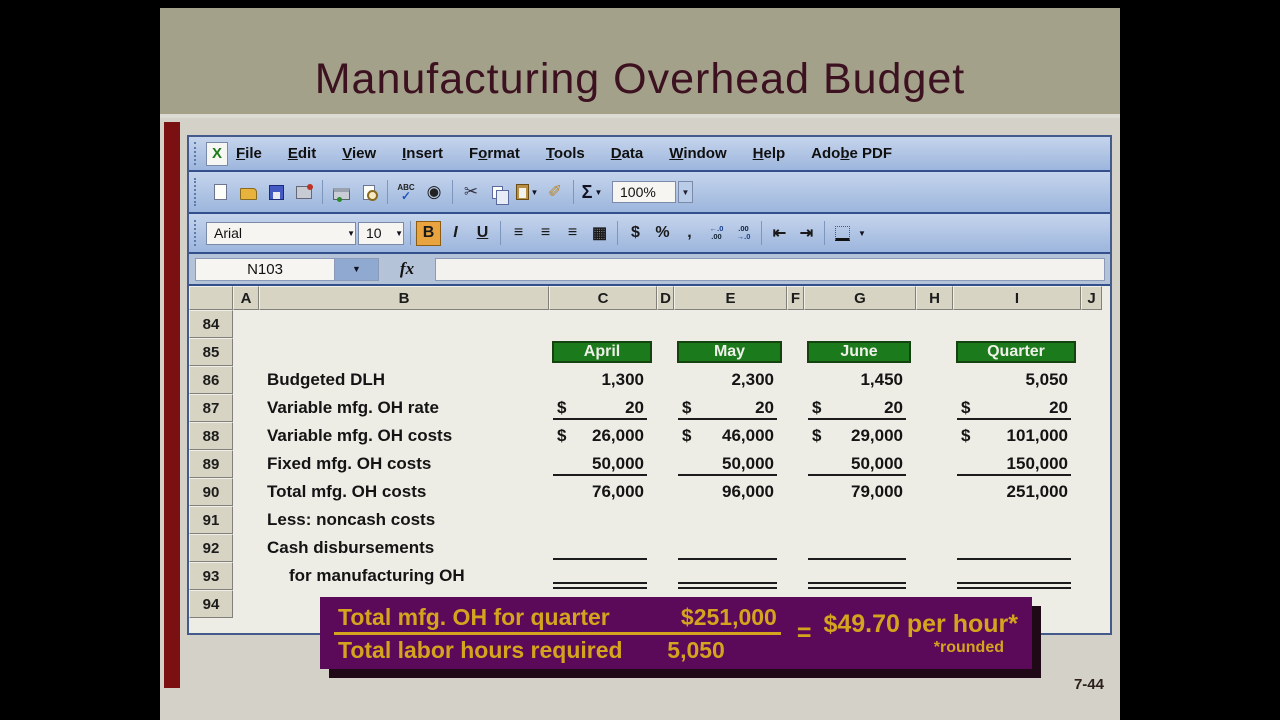  I want to click on cell-C89: 50,000, so click(603, 464).